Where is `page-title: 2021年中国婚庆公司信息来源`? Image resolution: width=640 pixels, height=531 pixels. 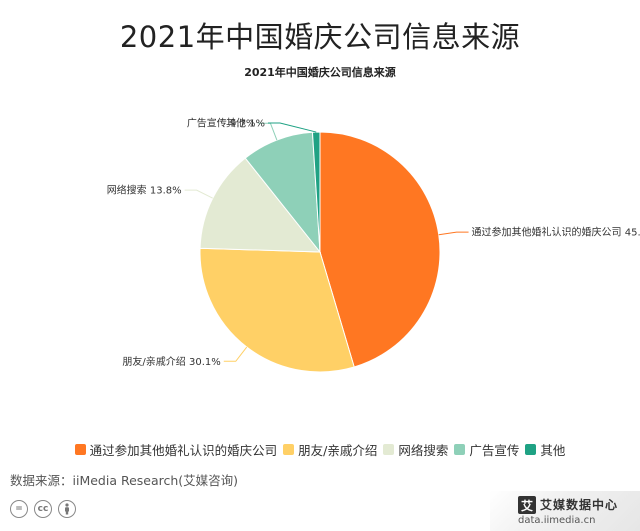
page-title: 2021年中国婚庆公司信息来源 is located at coordinates (320, 37).